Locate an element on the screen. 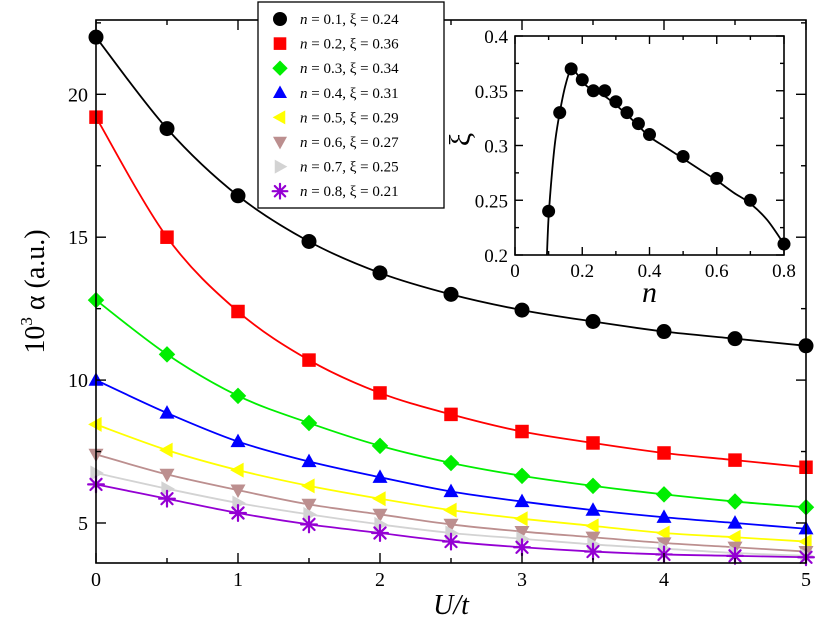 This screenshot has height=642, width=830. legend-label-8: n = 0.8, ξ = 0.21 is located at coordinates (349, 192).